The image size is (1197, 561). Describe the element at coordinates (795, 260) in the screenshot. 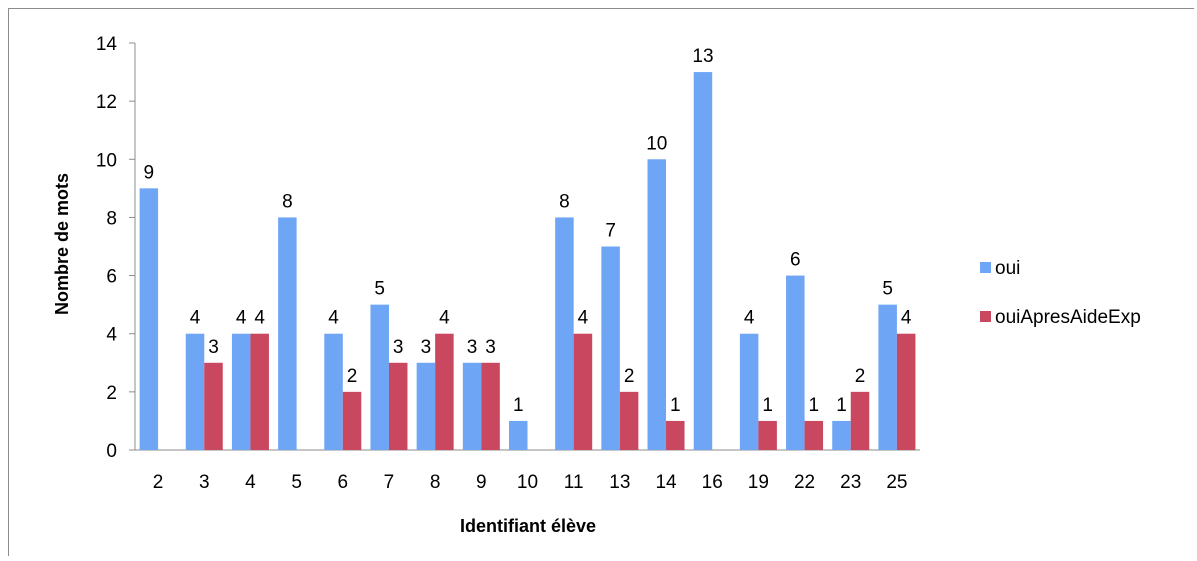

I see `data-label-oui: 6` at that location.